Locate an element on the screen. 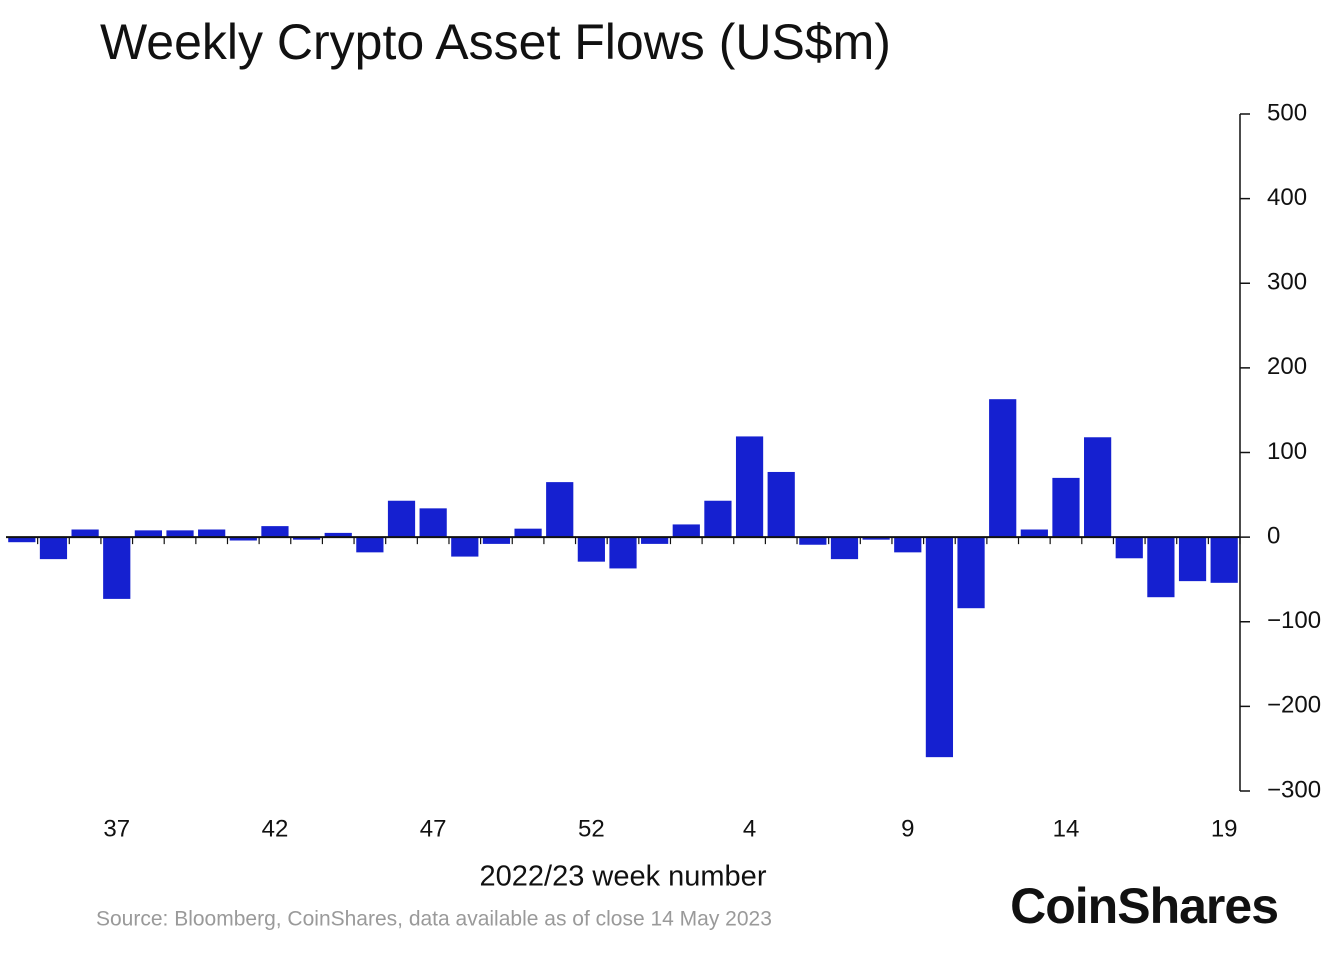  y-tick-label: −100 is located at coordinates (1294, 620).